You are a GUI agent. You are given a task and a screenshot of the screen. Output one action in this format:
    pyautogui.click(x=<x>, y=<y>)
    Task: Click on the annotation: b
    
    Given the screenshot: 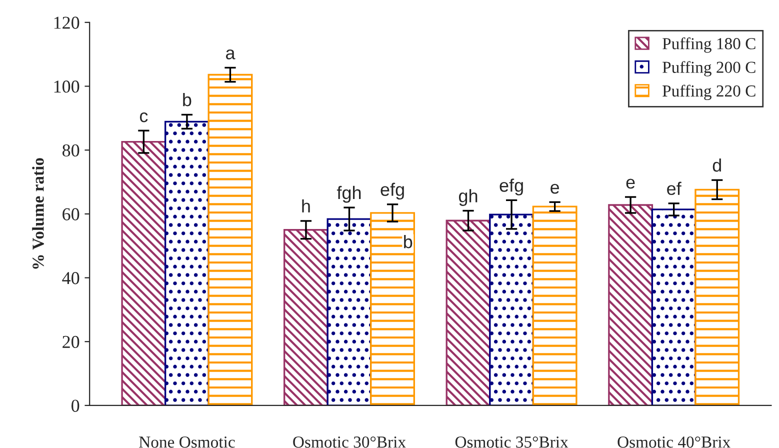 What is the action you would take?
    pyautogui.click(x=408, y=241)
    